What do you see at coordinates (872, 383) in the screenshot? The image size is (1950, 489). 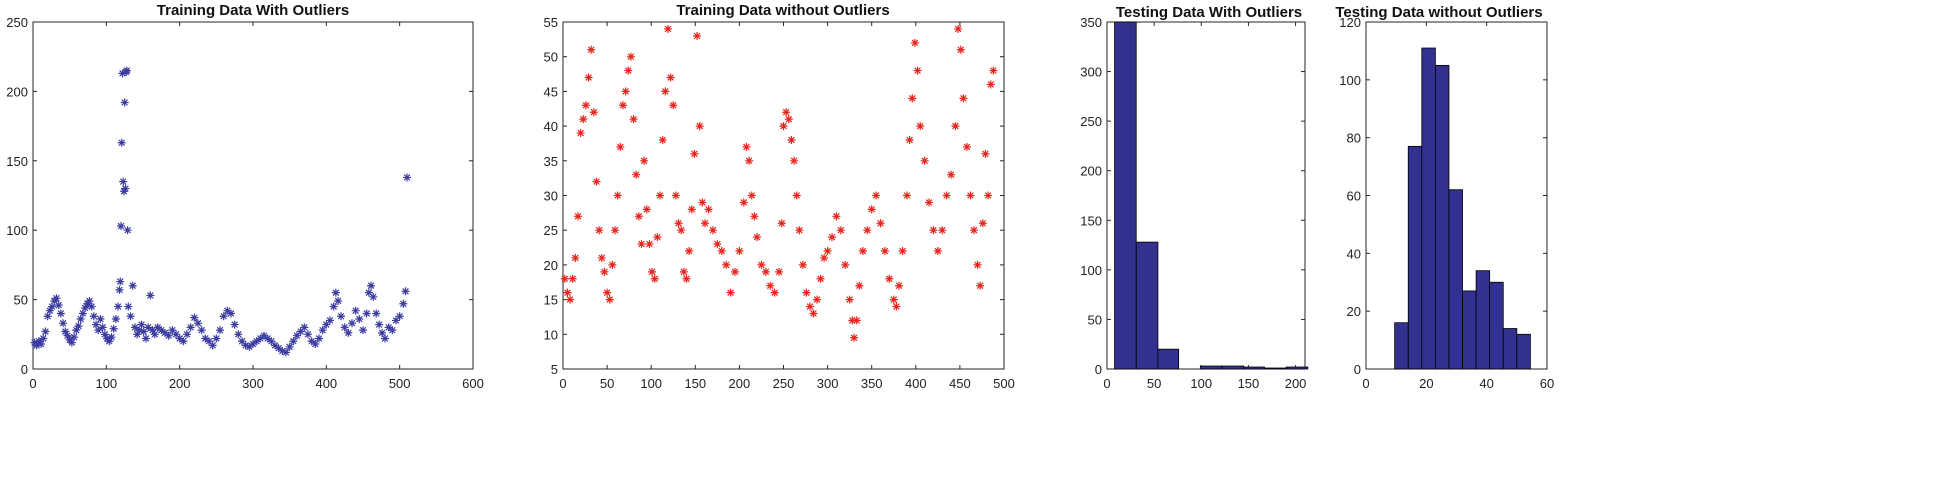 I see `x-tick-label: 350` at bounding box center [872, 383].